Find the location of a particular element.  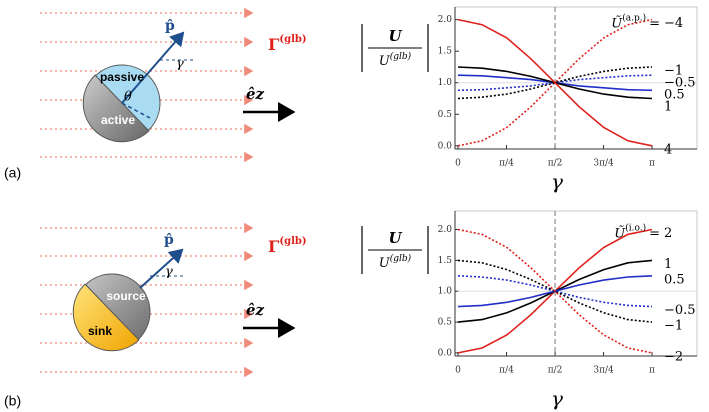

series-label: 4 is located at coordinates (668, 149).